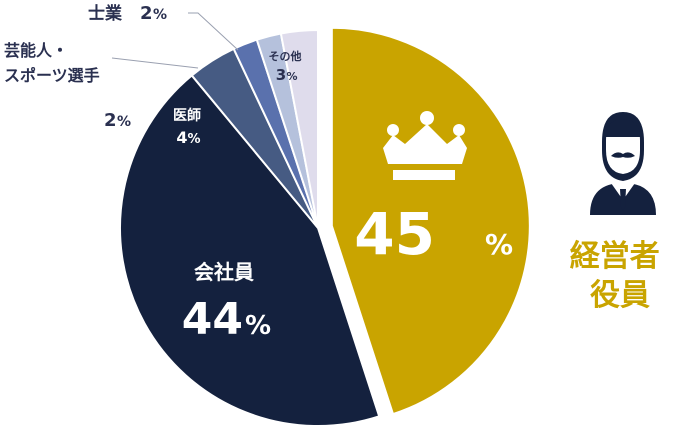 This screenshot has width=680, height=431. Describe the element at coordinates (620, 276) in the screenshot. I see `slice-label-executives: 経営者 役員` at that location.